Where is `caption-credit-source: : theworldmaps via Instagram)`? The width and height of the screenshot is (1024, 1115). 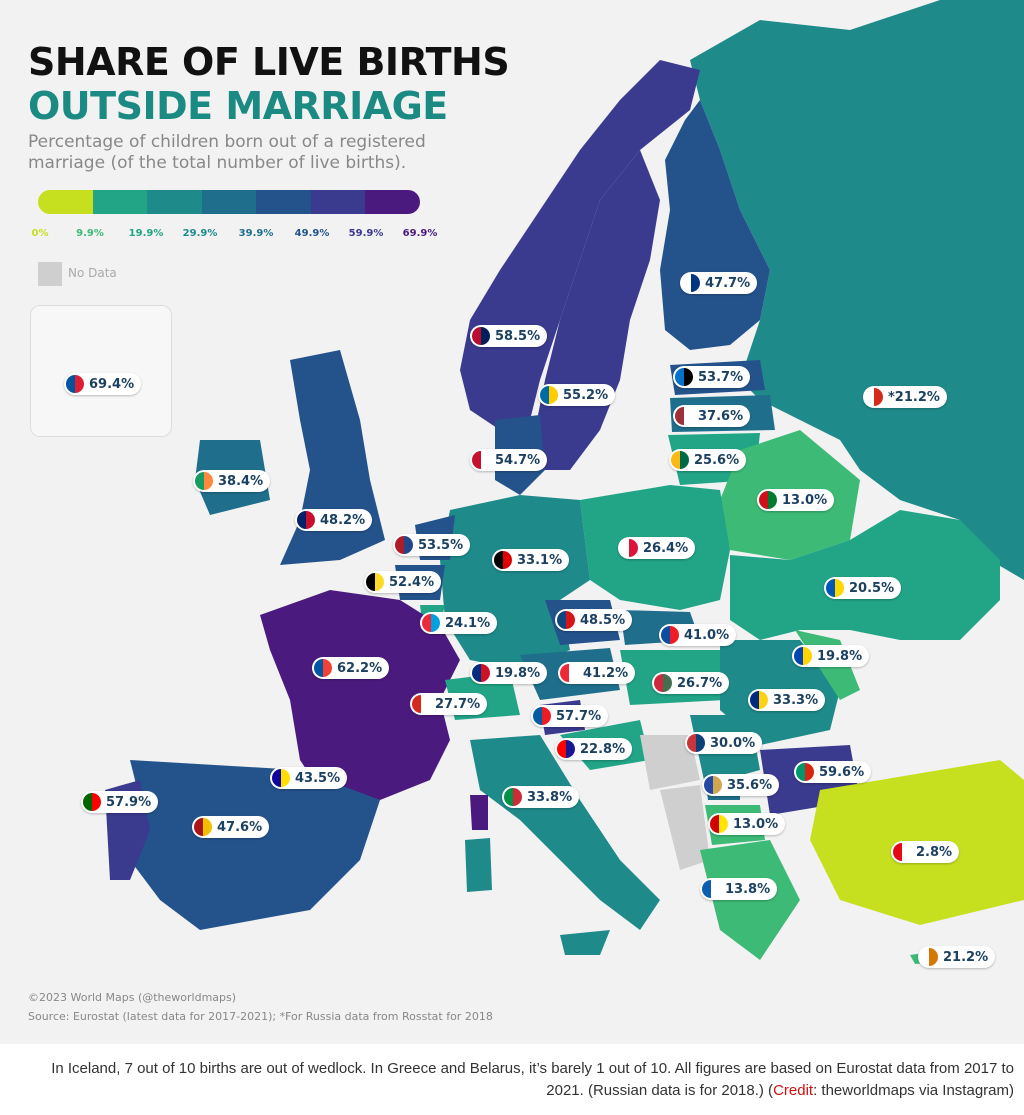
caption-credit-source: : theworldmaps via Instagram) is located at coordinates (913, 1090).